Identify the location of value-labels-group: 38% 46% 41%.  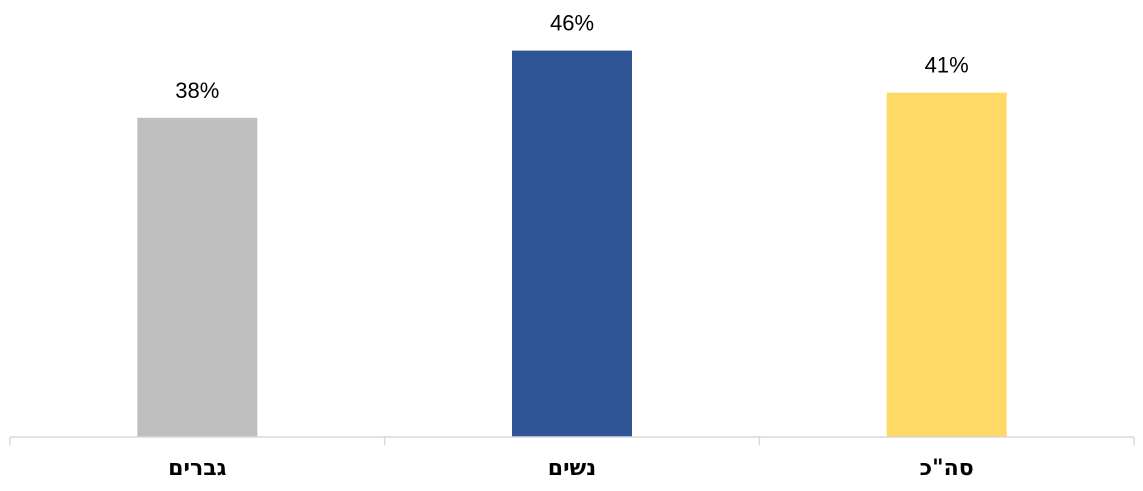
(571, 57).